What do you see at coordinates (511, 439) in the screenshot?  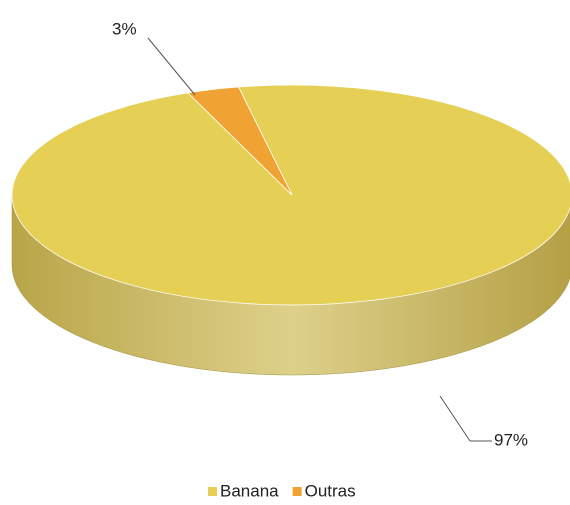 I see `data-label: 97%` at bounding box center [511, 439].